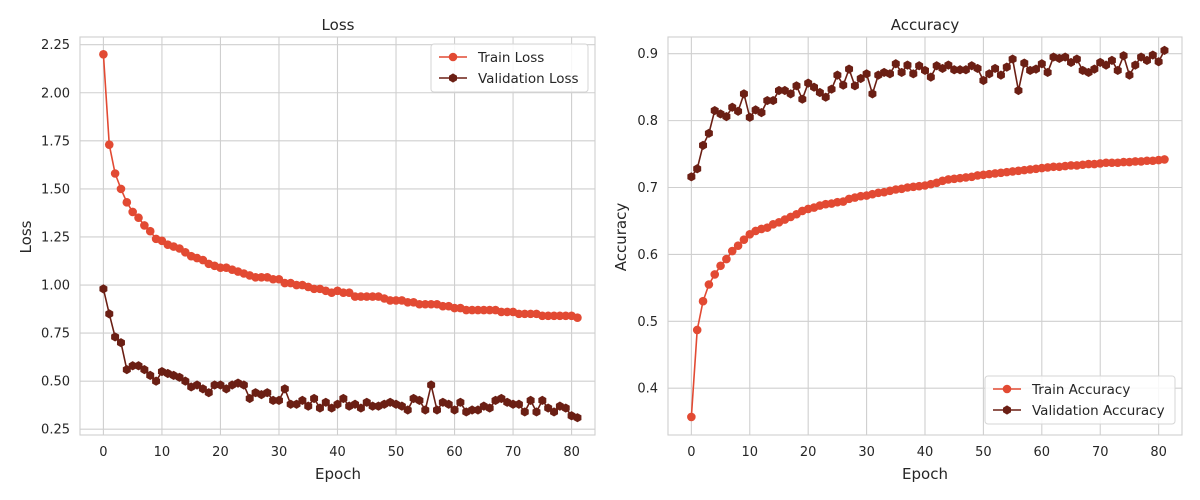 This screenshot has width=1200, height=500. What do you see at coordinates (338, 25) in the screenshot?
I see `loss-chart-title: Loss` at bounding box center [338, 25].